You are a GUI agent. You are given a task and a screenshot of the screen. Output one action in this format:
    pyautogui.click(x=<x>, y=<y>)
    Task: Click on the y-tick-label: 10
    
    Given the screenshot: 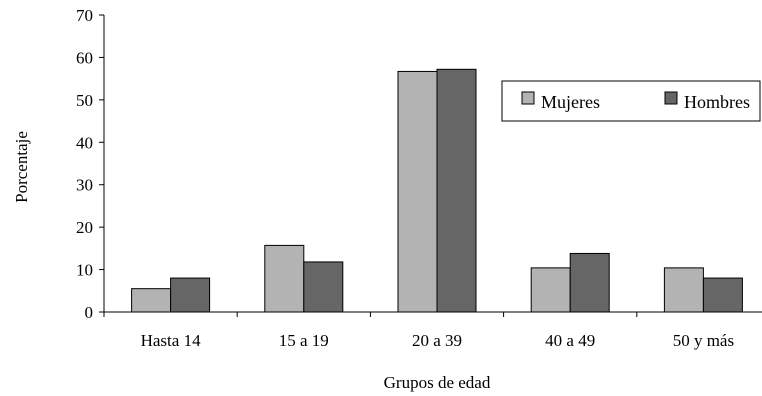 What is the action you would take?
    pyautogui.click(x=84, y=270)
    